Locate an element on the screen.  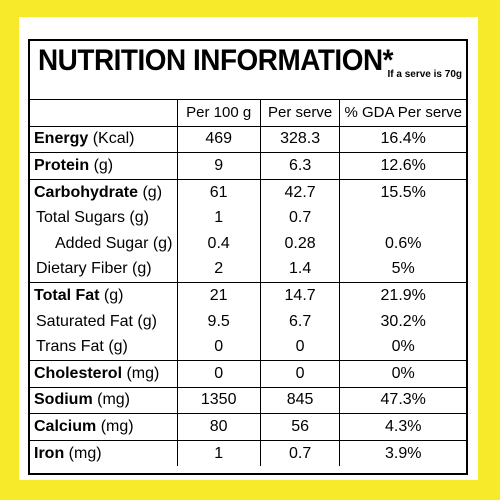
header-per-serve: Per serve is located at coordinates (300, 113).